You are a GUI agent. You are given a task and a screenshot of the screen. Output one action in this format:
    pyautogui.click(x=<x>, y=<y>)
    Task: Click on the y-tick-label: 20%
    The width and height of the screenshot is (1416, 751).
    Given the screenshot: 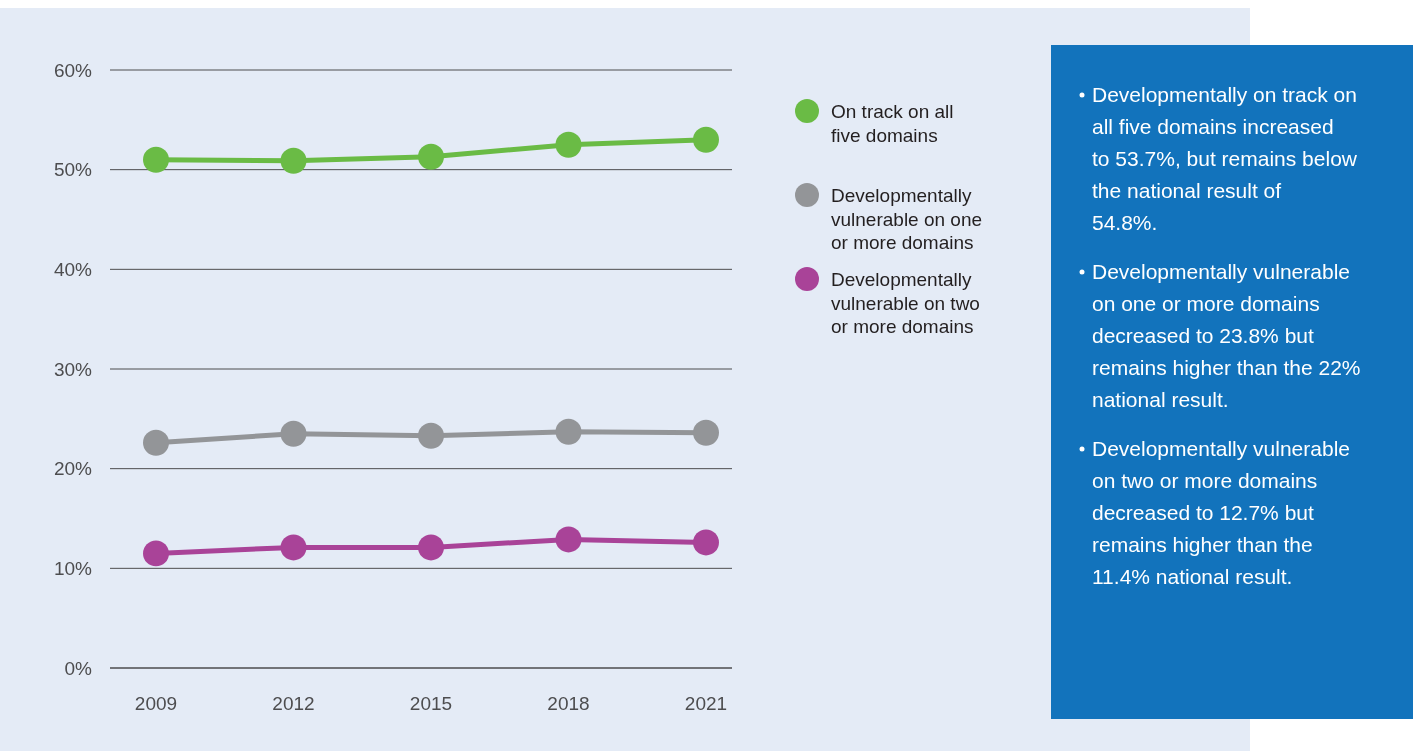 What is the action you would take?
    pyautogui.click(x=73, y=469)
    